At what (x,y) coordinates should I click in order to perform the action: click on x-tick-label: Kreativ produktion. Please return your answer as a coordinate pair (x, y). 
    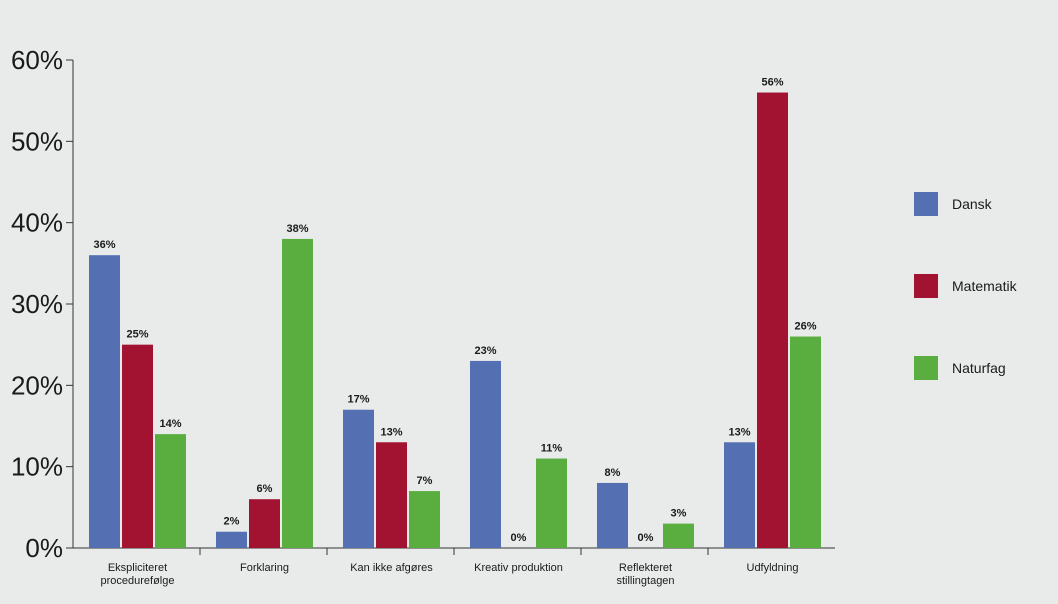
    Looking at the image, I should click on (518, 568).